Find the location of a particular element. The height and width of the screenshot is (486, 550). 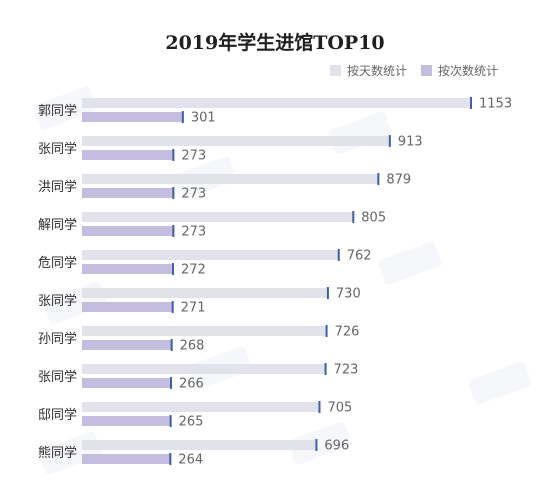

value-label-days: 879 is located at coordinates (398, 180).